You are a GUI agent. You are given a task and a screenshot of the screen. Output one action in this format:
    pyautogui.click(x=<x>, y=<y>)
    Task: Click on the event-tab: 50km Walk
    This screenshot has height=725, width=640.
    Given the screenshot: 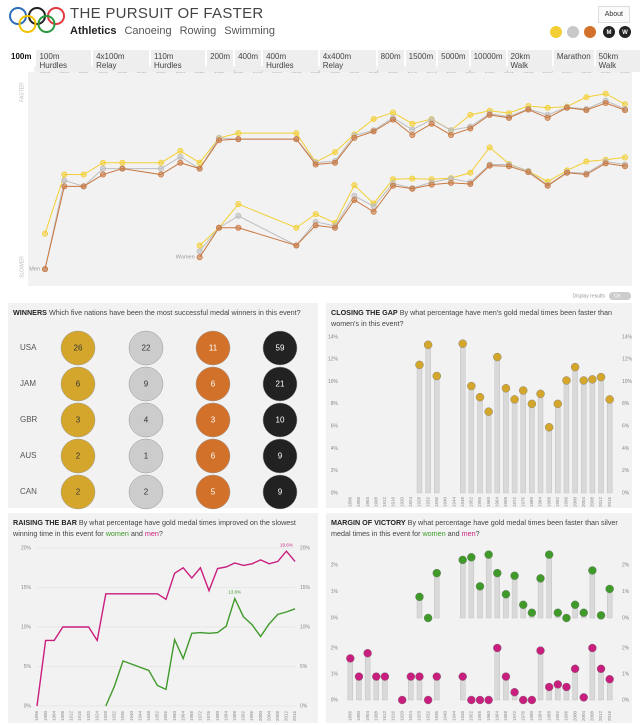 What is the action you would take?
    pyautogui.click(x=617, y=61)
    